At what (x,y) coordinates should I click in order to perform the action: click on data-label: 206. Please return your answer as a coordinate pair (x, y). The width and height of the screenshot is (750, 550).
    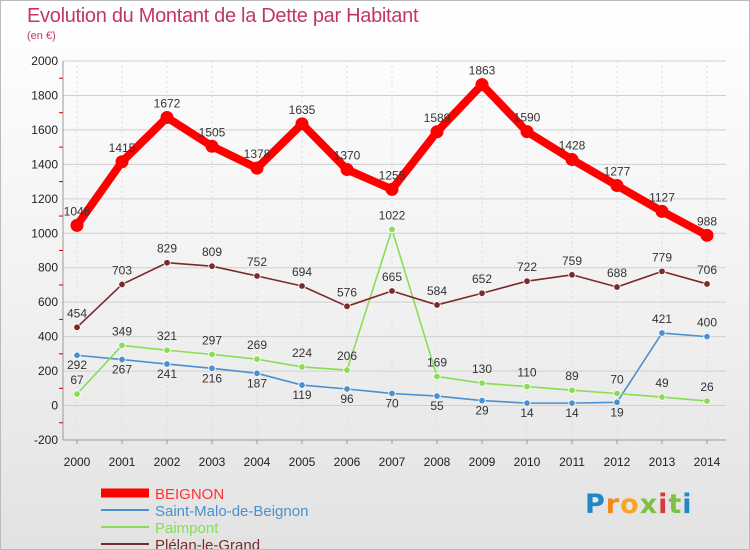
    Looking at the image, I should click on (347, 356).